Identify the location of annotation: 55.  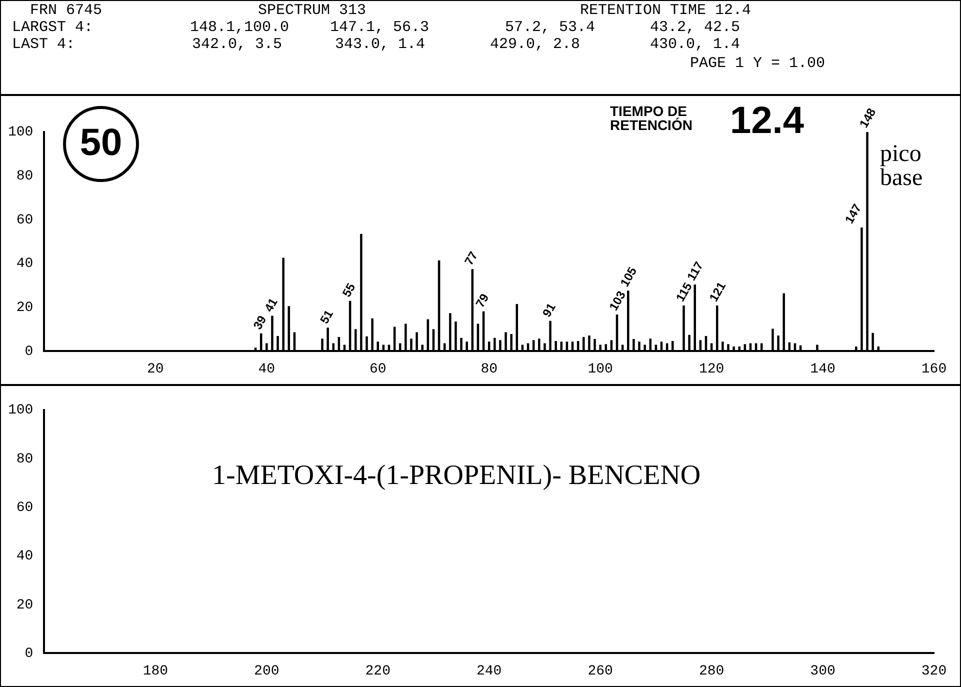
(348, 290).